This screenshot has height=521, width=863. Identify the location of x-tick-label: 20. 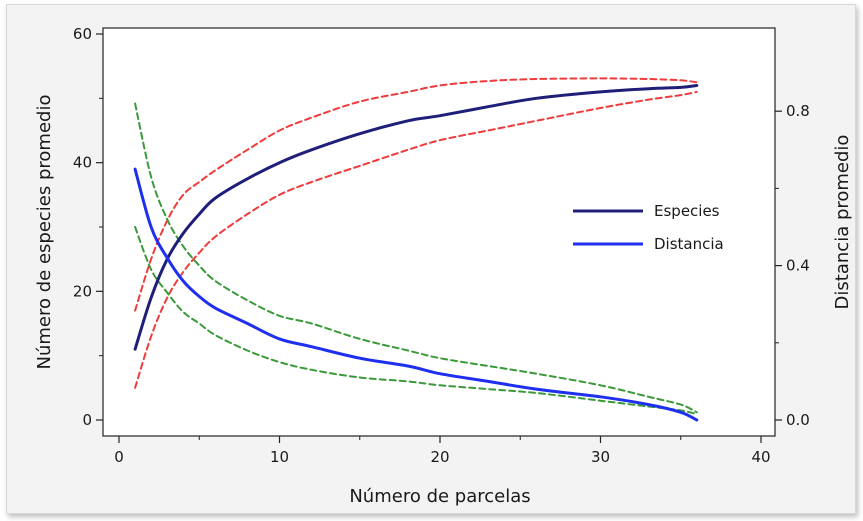
(439, 457).